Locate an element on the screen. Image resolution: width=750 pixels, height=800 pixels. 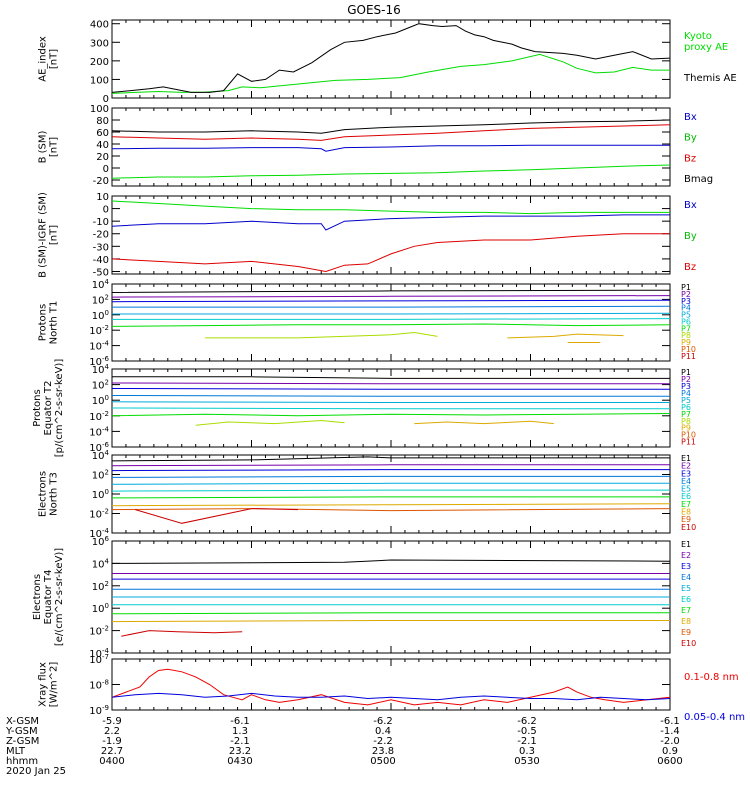
y-tick-label: -40 is located at coordinates (101, 260).